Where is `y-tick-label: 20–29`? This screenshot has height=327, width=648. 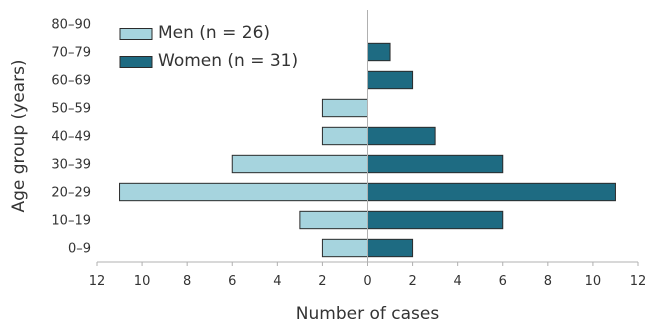
y-tick-label: 20–29 is located at coordinates (71, 193).